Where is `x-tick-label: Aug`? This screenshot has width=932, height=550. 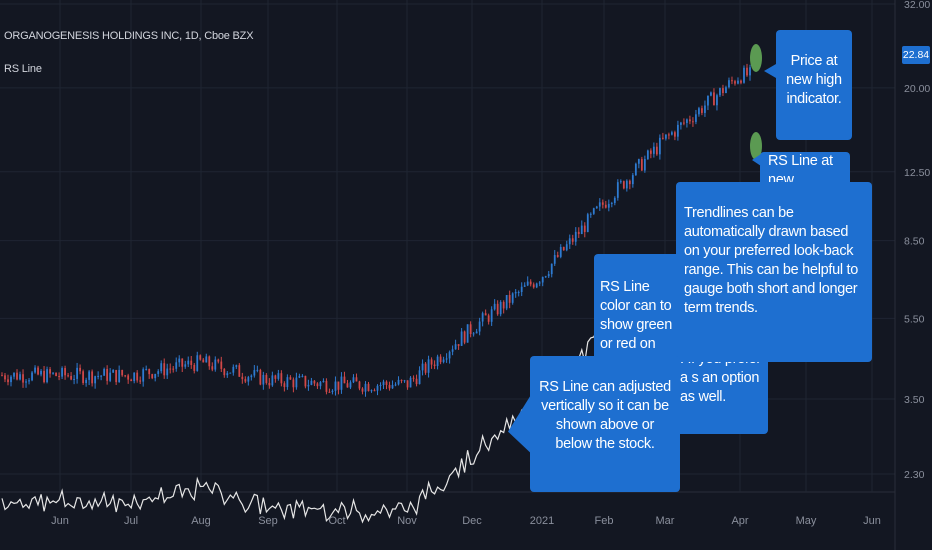 x-tick-label: Aug is located at coordinates (201, 521).